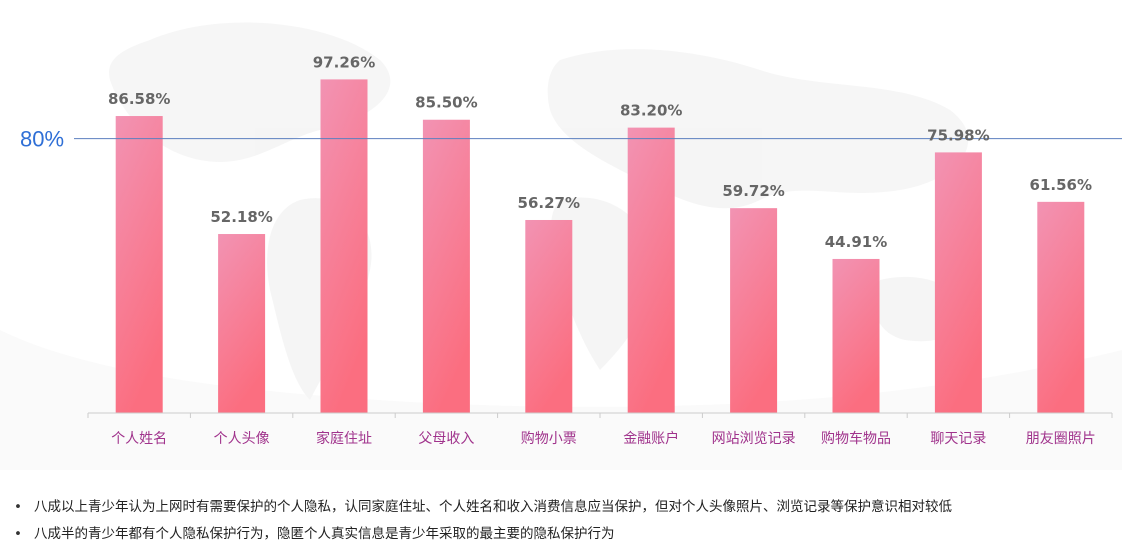 The width and height of the screenshot is (1122, 552). What do you see at coordinates (958, 439) in the screenshot?
I see `category-label: 聊天记录` at bounding box center [958, 439].